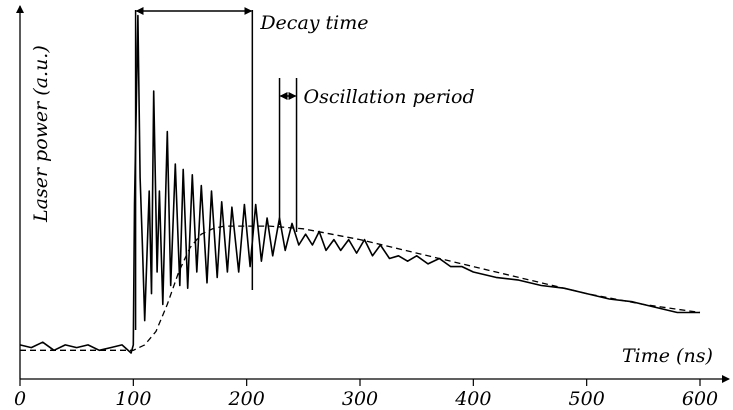 The image size is (733, 410). What do you see at coordinates (472, 399) in the screenshot?
I see `x-tick-label-400: 400` at bounding box center [472, 399].